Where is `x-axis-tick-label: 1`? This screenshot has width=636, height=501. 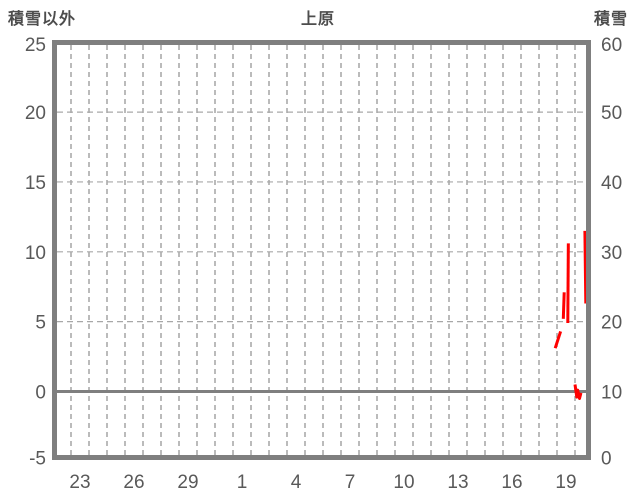 x-axis-tick-label: 1 is located at coordinates (242, 482).